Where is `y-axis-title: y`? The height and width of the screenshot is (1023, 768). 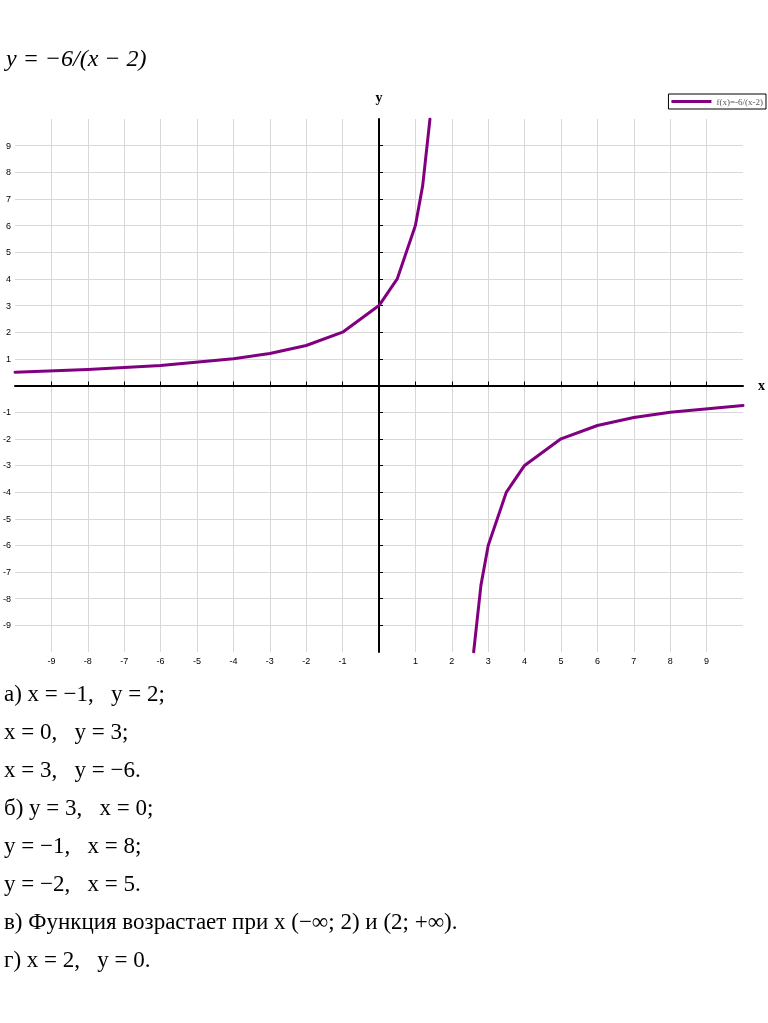 y-axis-title: y is located at coordinates (379, 97).